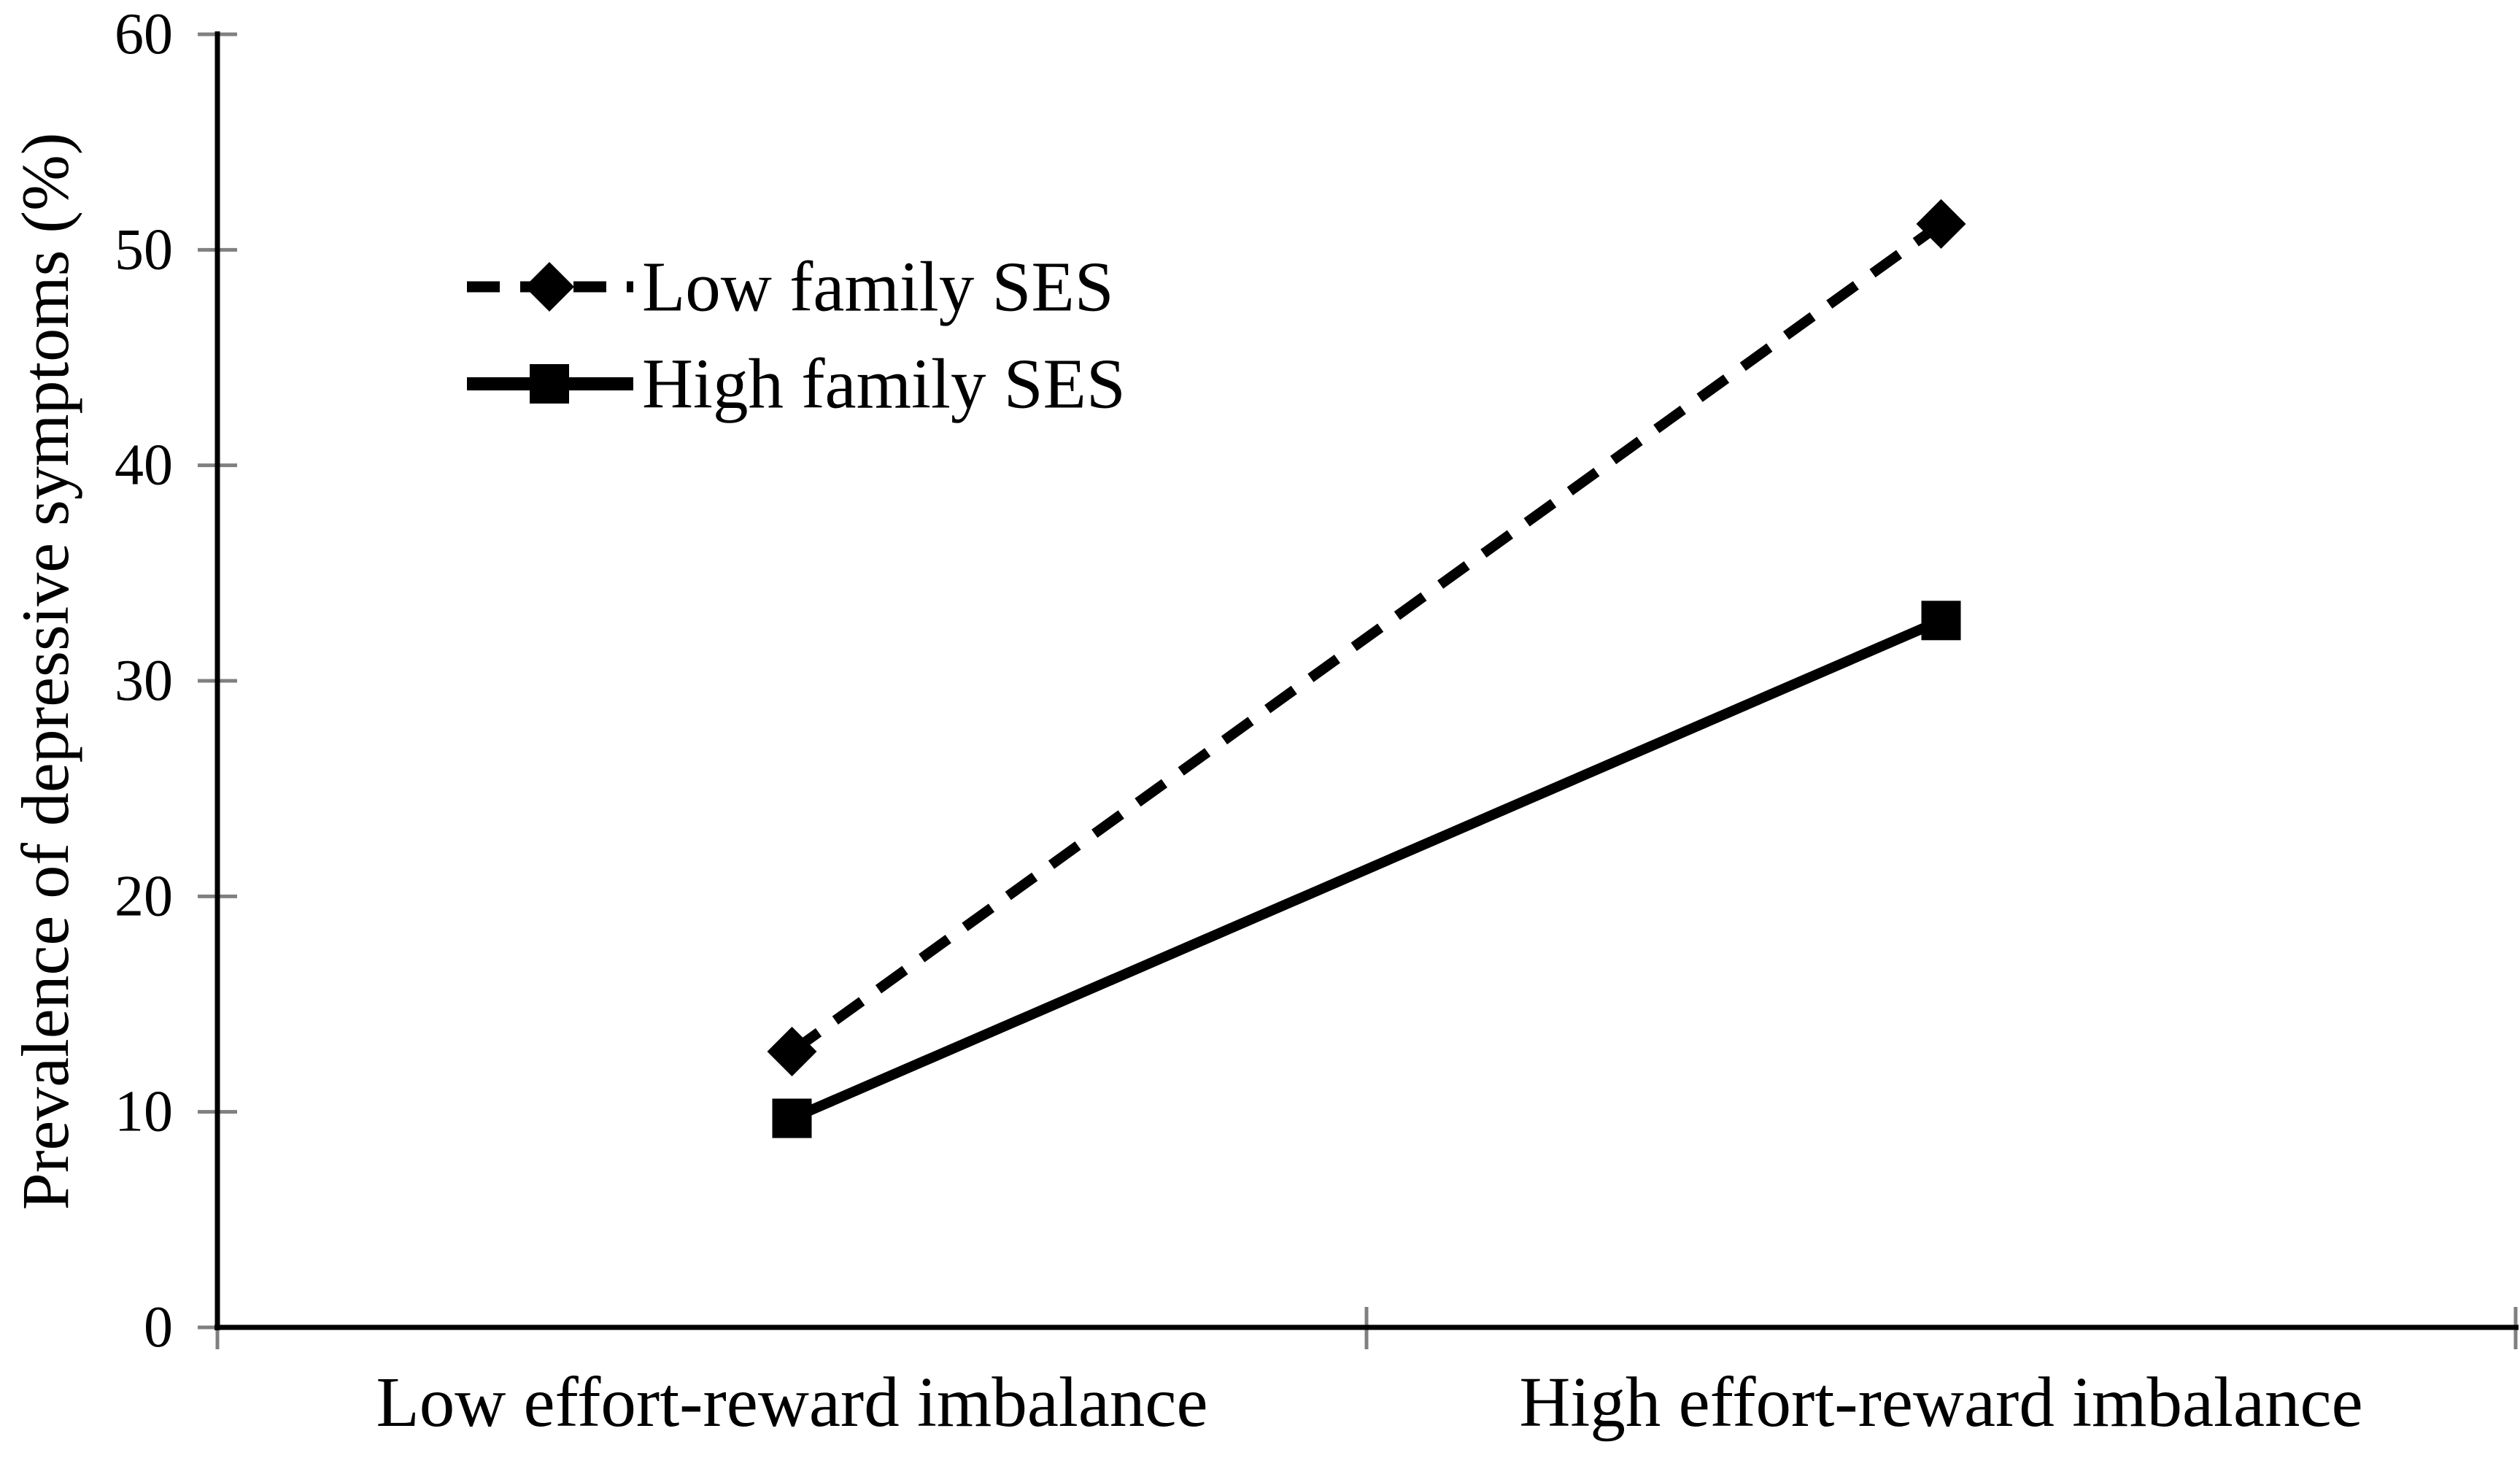 Image resolution: width=2520 pixels, height=1458 pixels. I want to click on x-category-label-1: High effort-reward imbalance, so click(1941, 1402).